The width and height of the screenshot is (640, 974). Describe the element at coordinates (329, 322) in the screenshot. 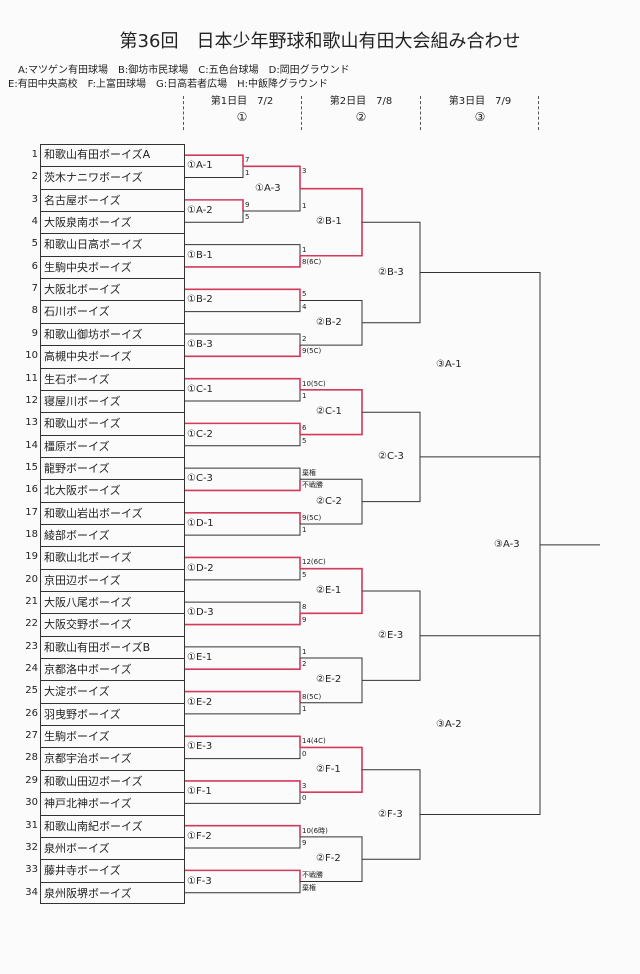

I see `round2-match-label: ②B-2` at that location.